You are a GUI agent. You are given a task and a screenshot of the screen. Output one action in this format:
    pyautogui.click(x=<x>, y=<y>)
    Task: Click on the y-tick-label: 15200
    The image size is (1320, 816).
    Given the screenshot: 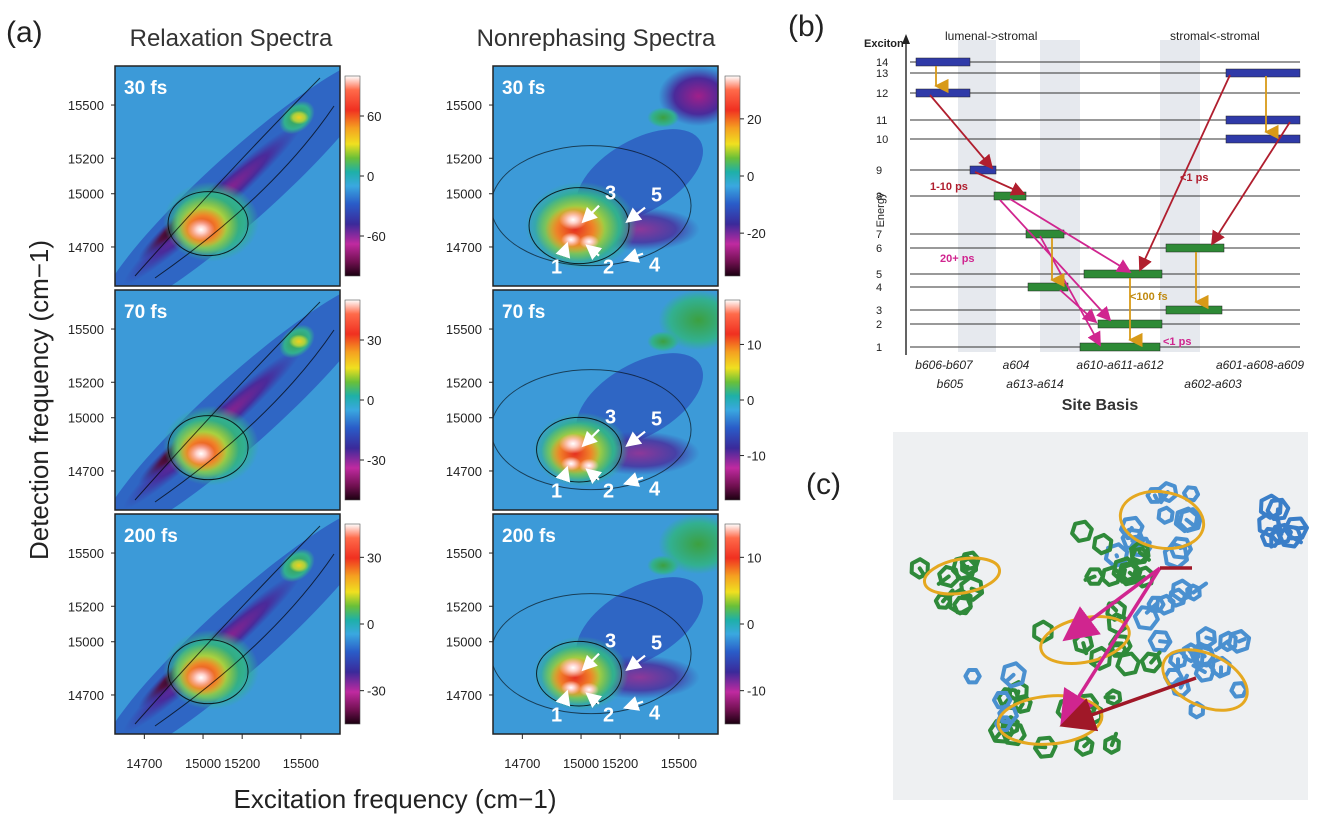 What is the action you would take?
    pyautogui.click(x=86, y=158)
    